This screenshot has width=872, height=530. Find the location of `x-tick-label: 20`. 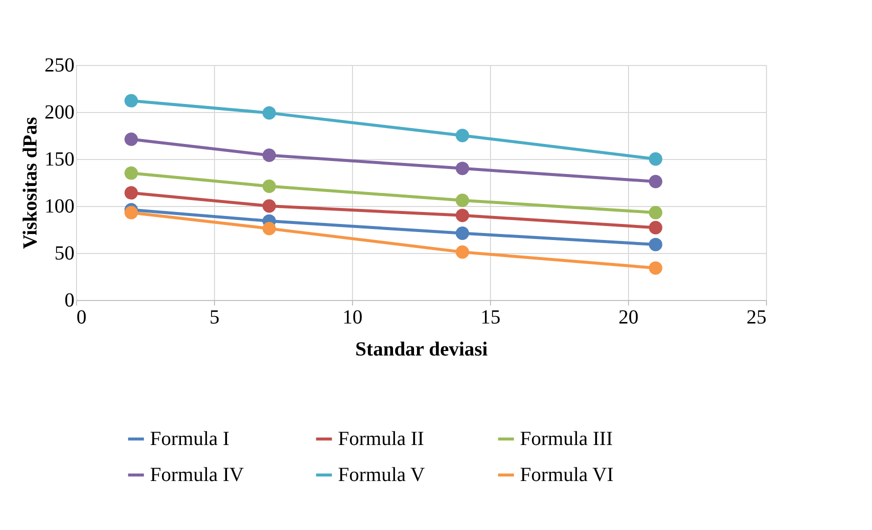

x-tick-label: 20 is located at coordinates (628, 317).